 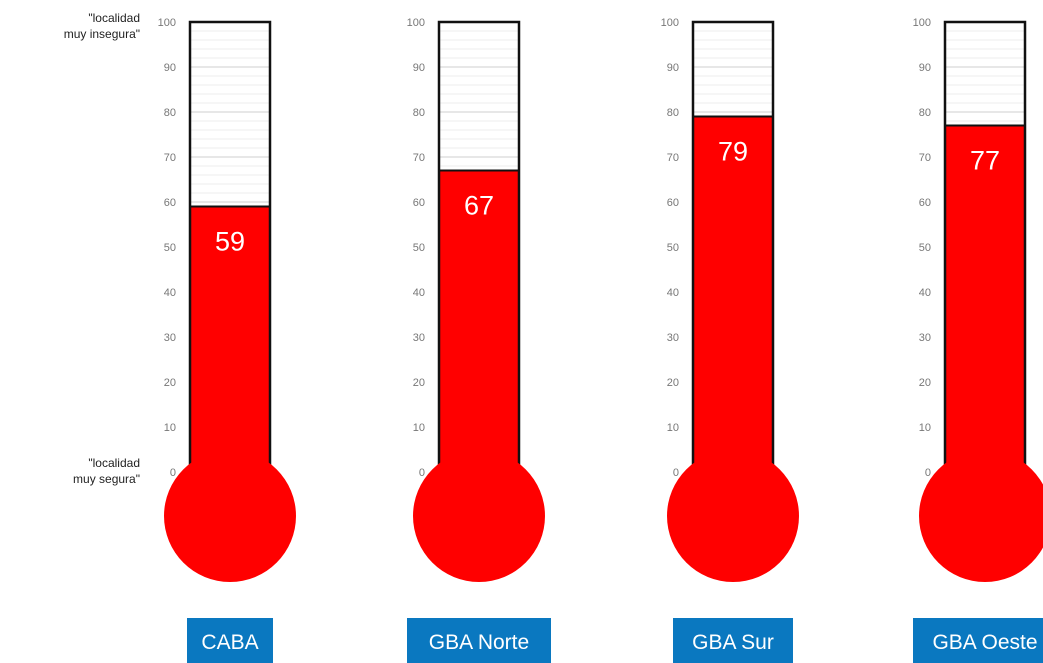 I want to click on category-label: GBA Sur, so click(x=733, y=642).